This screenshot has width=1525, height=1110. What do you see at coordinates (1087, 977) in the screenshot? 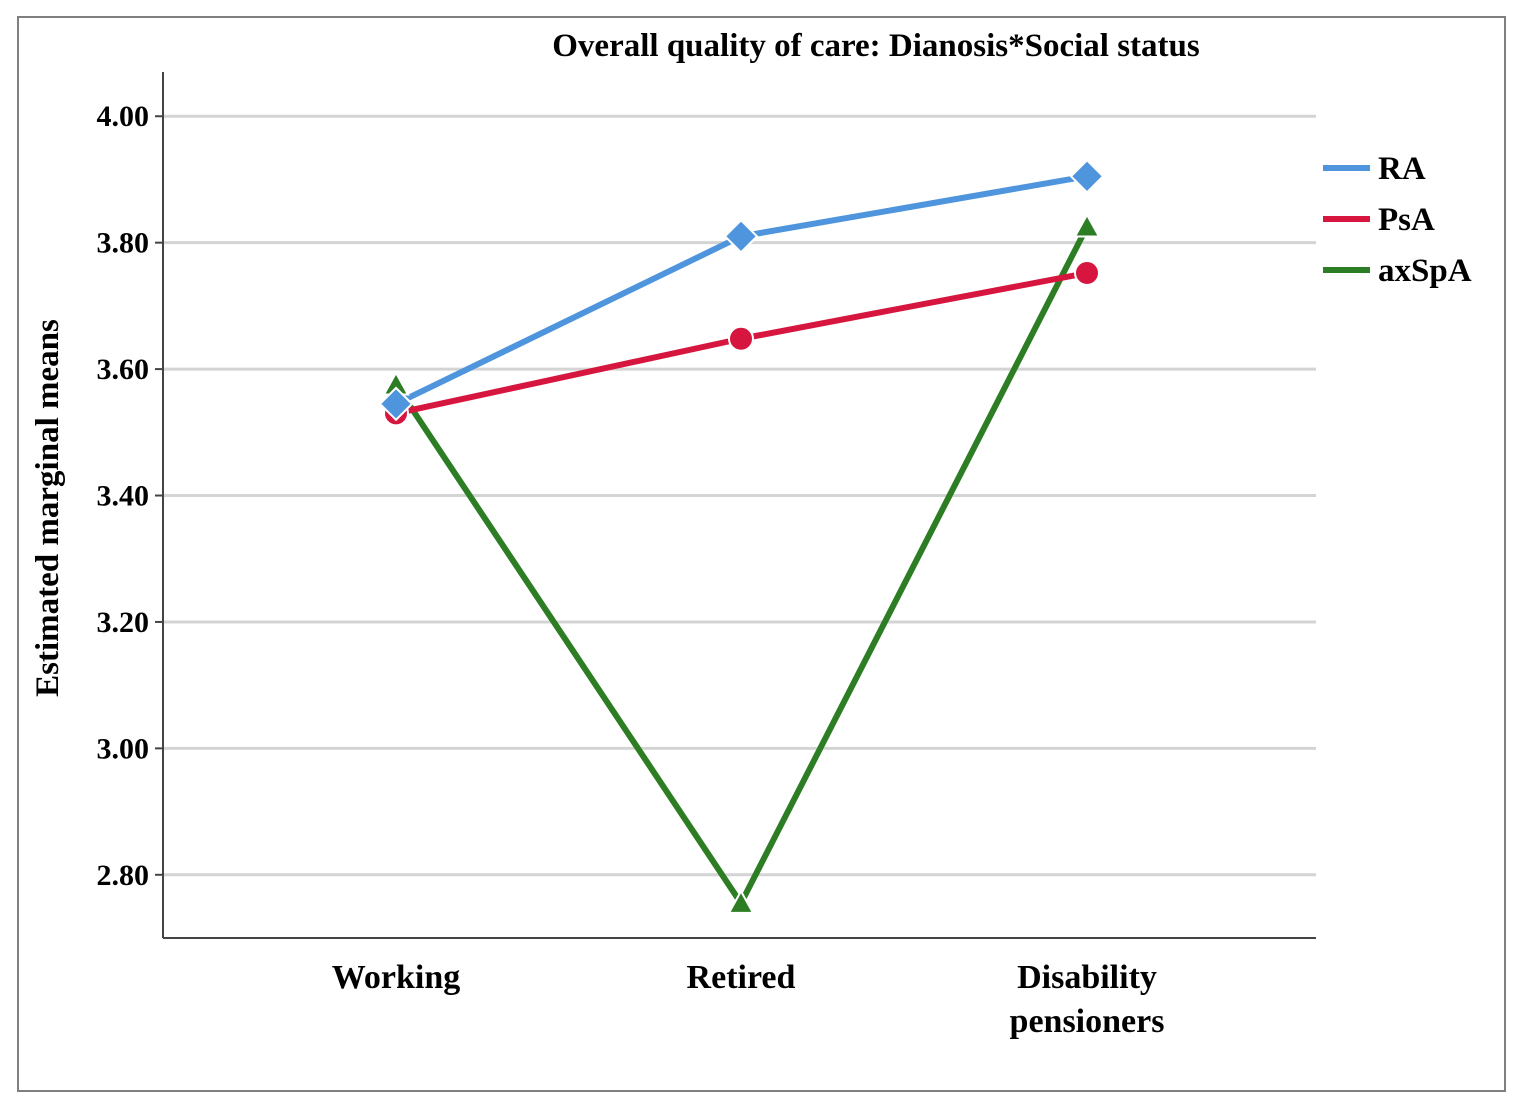
I see `x-tick-label: Disability` at bounding box center [1087, 977].